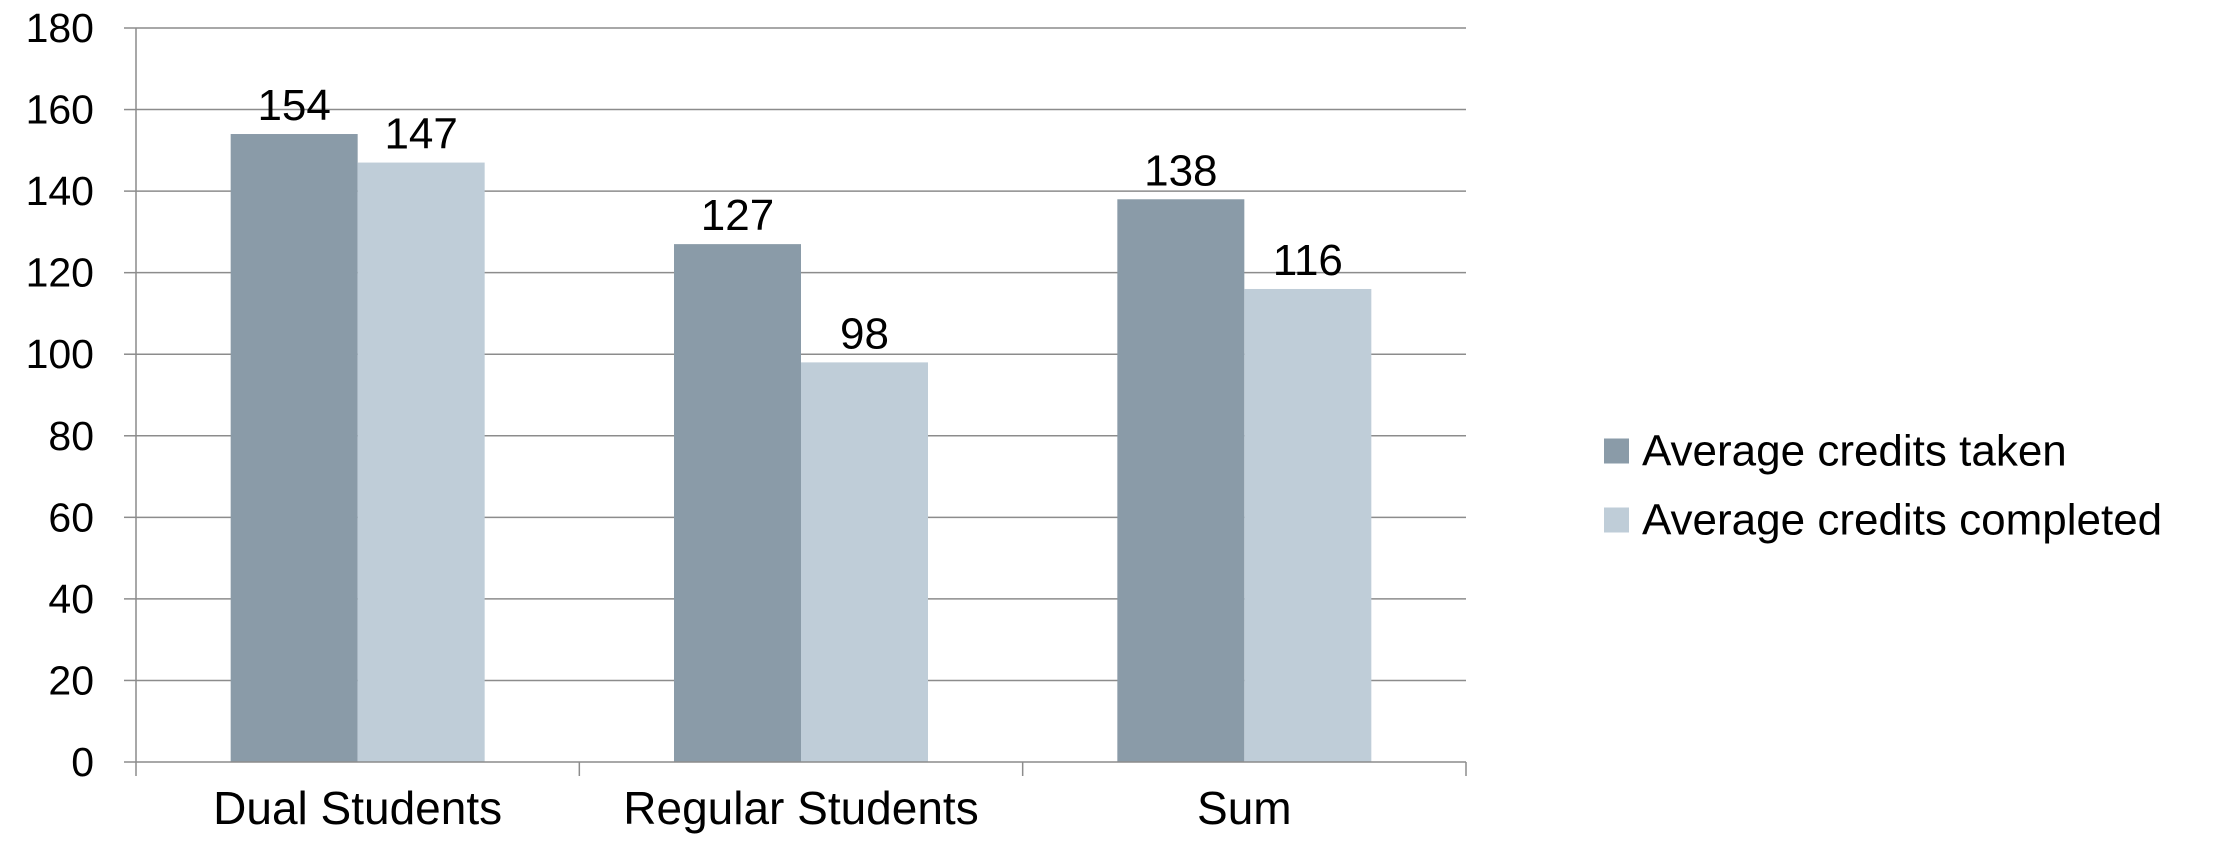 This screenshot has height=844, width=2235. I want to click on y-tick-label: 0, so click(82, 762).